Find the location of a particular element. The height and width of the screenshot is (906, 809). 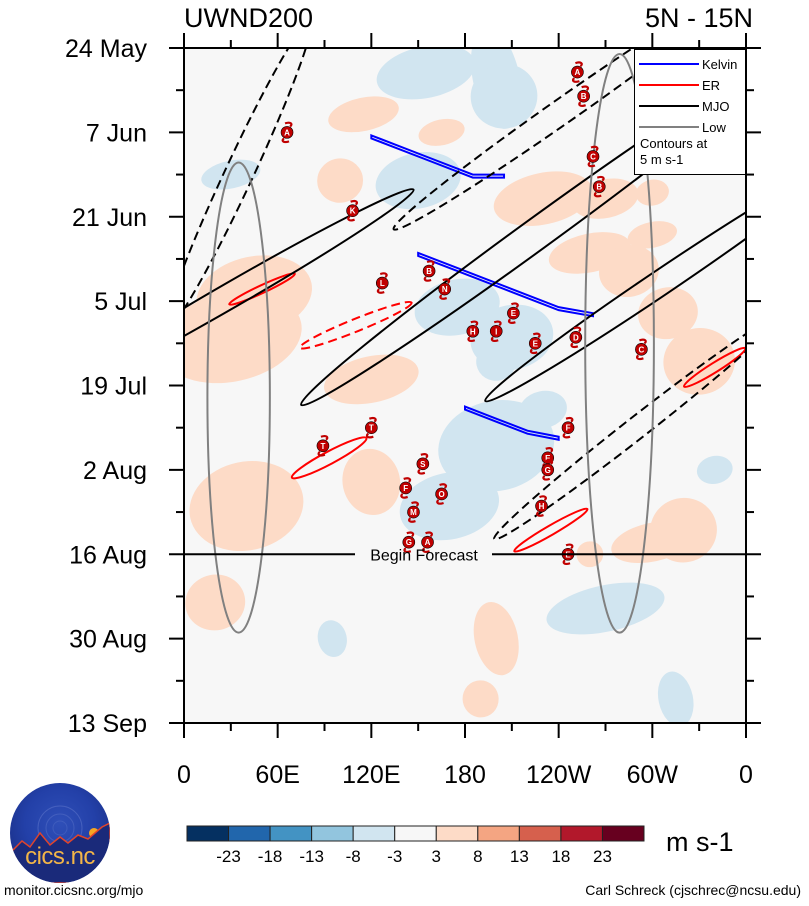

legend-note: Contours at 5 m s-1 is located at coordinates (673, 152).